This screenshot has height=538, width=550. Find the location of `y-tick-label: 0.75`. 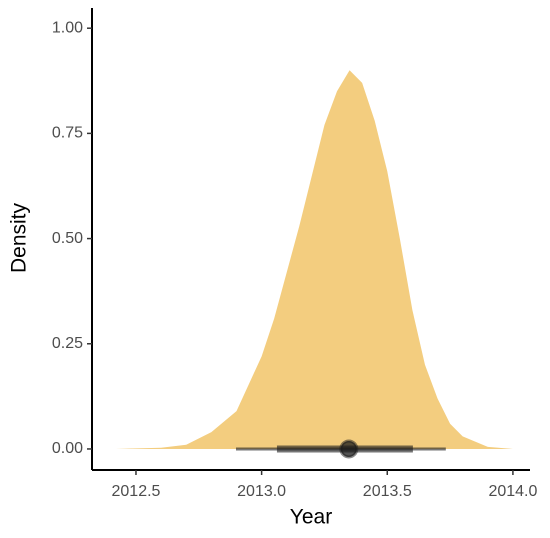

y-tick-label: 0.75 is located at coordinates (67, 133).